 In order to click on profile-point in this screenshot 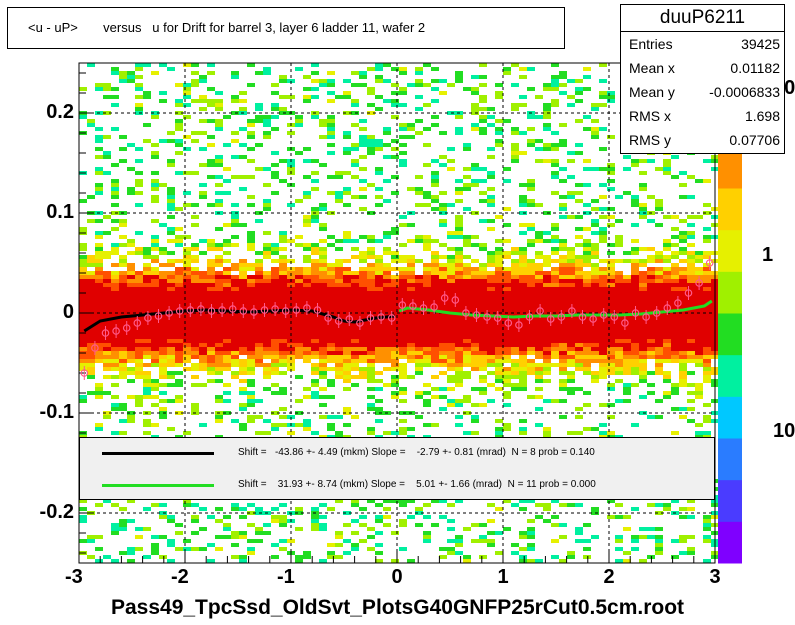, I will do `click(550, 319)`.